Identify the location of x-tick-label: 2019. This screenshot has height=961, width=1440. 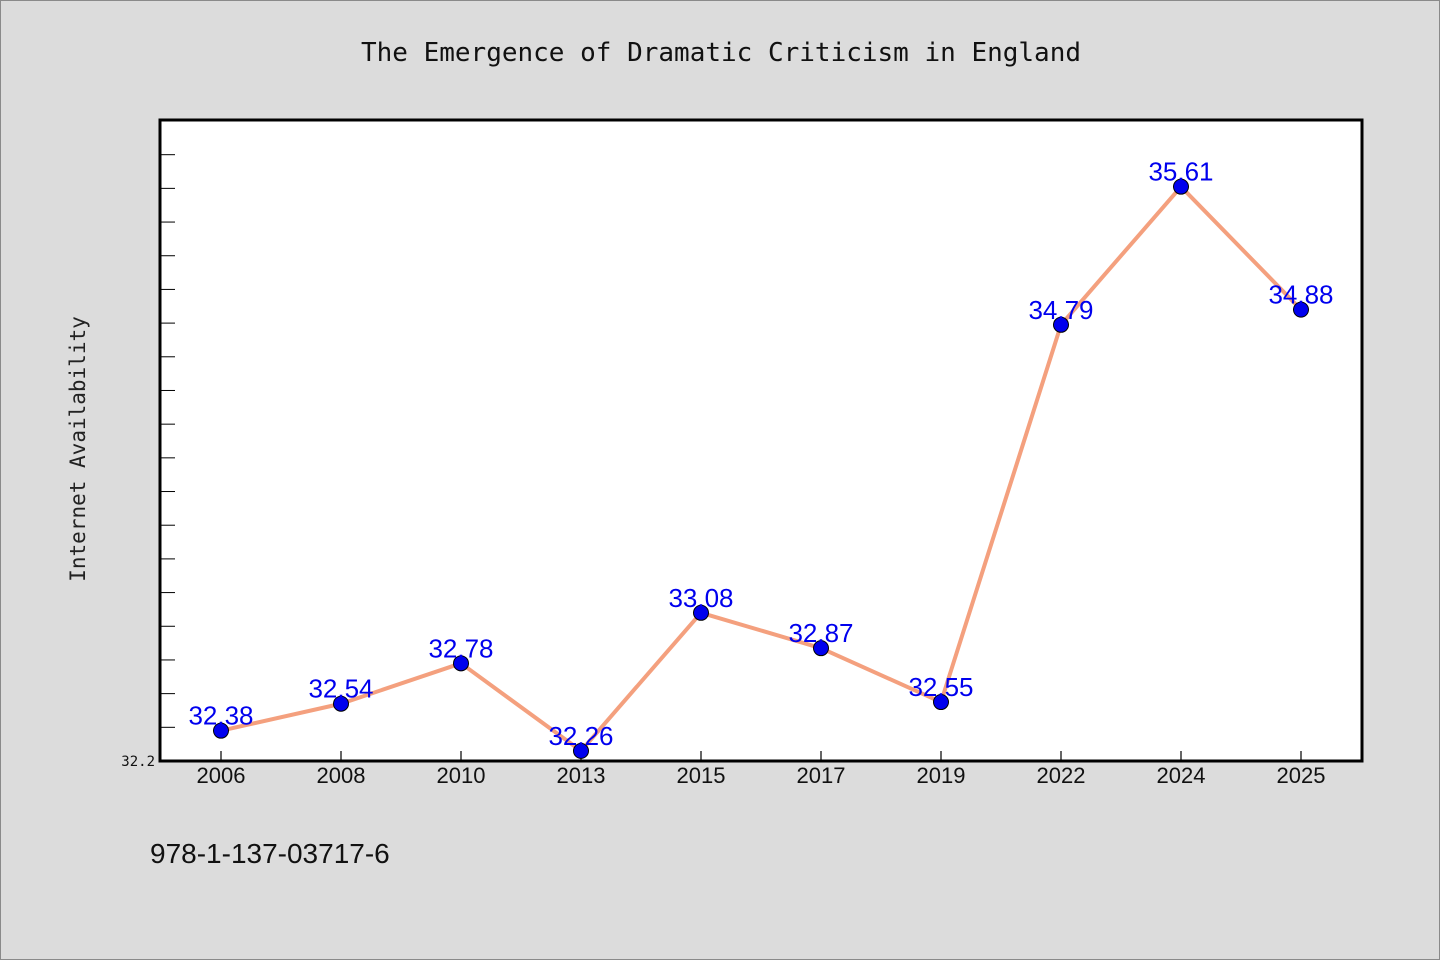
(941, 775).